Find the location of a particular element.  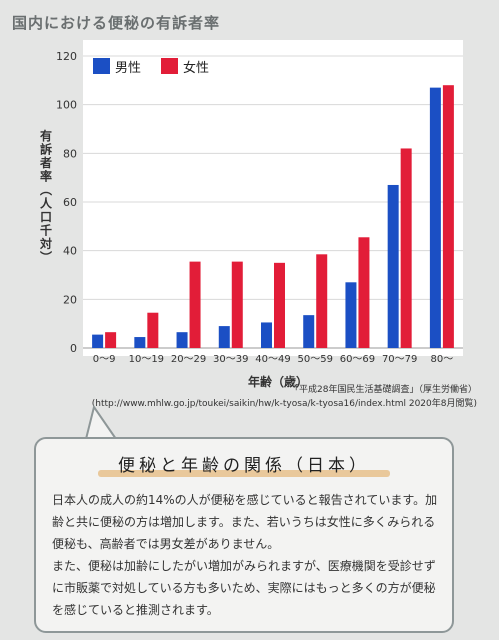

y-tick-label: 0 is located at coordinates (73, 348).